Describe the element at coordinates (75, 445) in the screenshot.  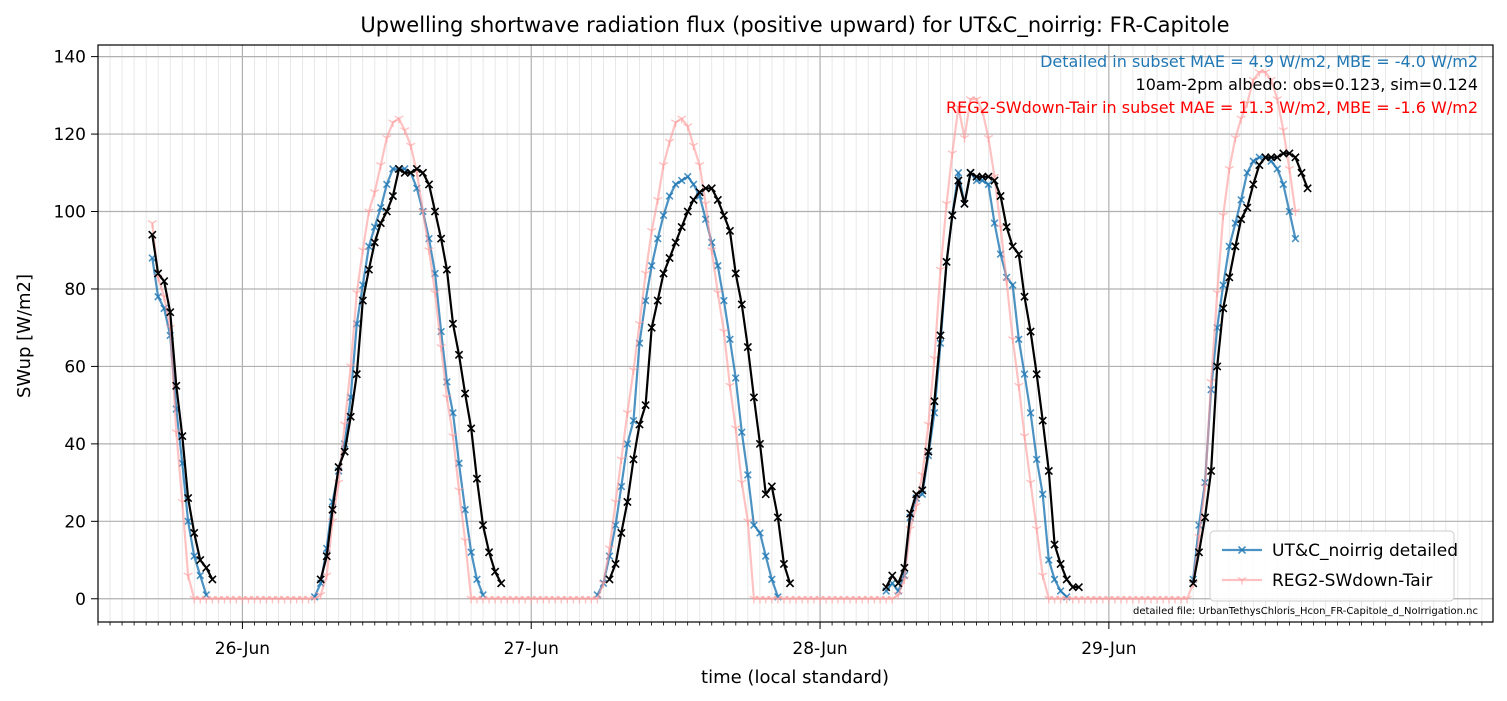
I see `y-tick-label: 40` at that location.